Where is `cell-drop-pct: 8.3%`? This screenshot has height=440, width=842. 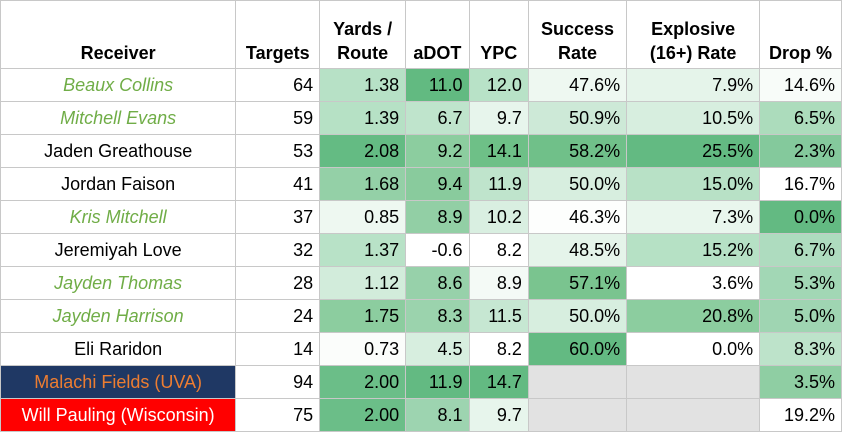 cell-drop-pct: 8.3% is located at coordinates (800, 349).